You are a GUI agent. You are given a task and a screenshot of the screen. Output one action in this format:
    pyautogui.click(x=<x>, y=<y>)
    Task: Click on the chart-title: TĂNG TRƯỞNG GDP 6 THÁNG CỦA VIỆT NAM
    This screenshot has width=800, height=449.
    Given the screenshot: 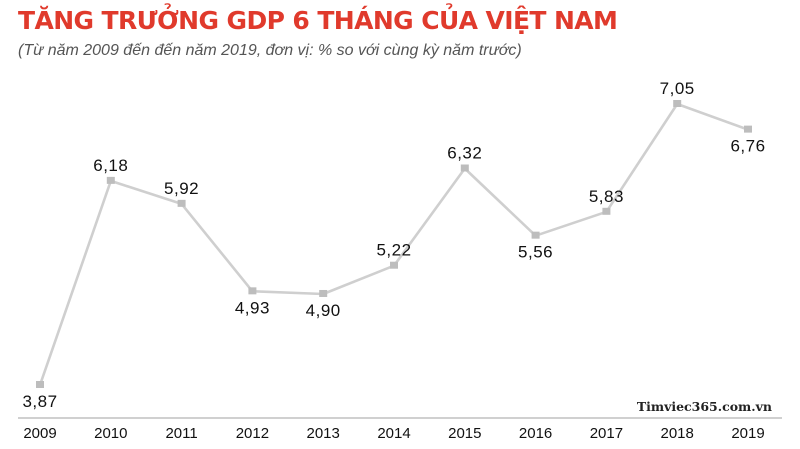 What is the action you would take?
    pyautogui.click(x=318, y=20)
    